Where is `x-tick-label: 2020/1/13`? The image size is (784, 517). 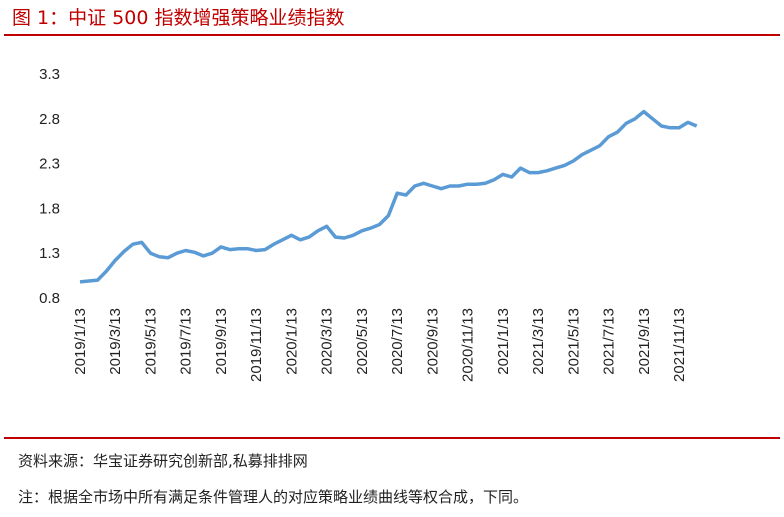
x-tick-label: 2020/1/13 is located at coordinates (291, 341).